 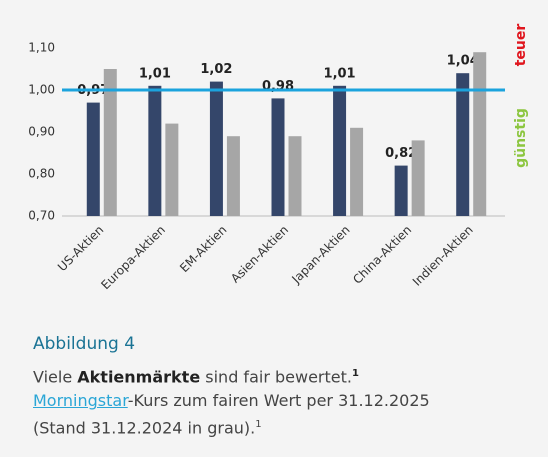 I want to click on y-tick-label: 0,70, so click(x=41, y=216).